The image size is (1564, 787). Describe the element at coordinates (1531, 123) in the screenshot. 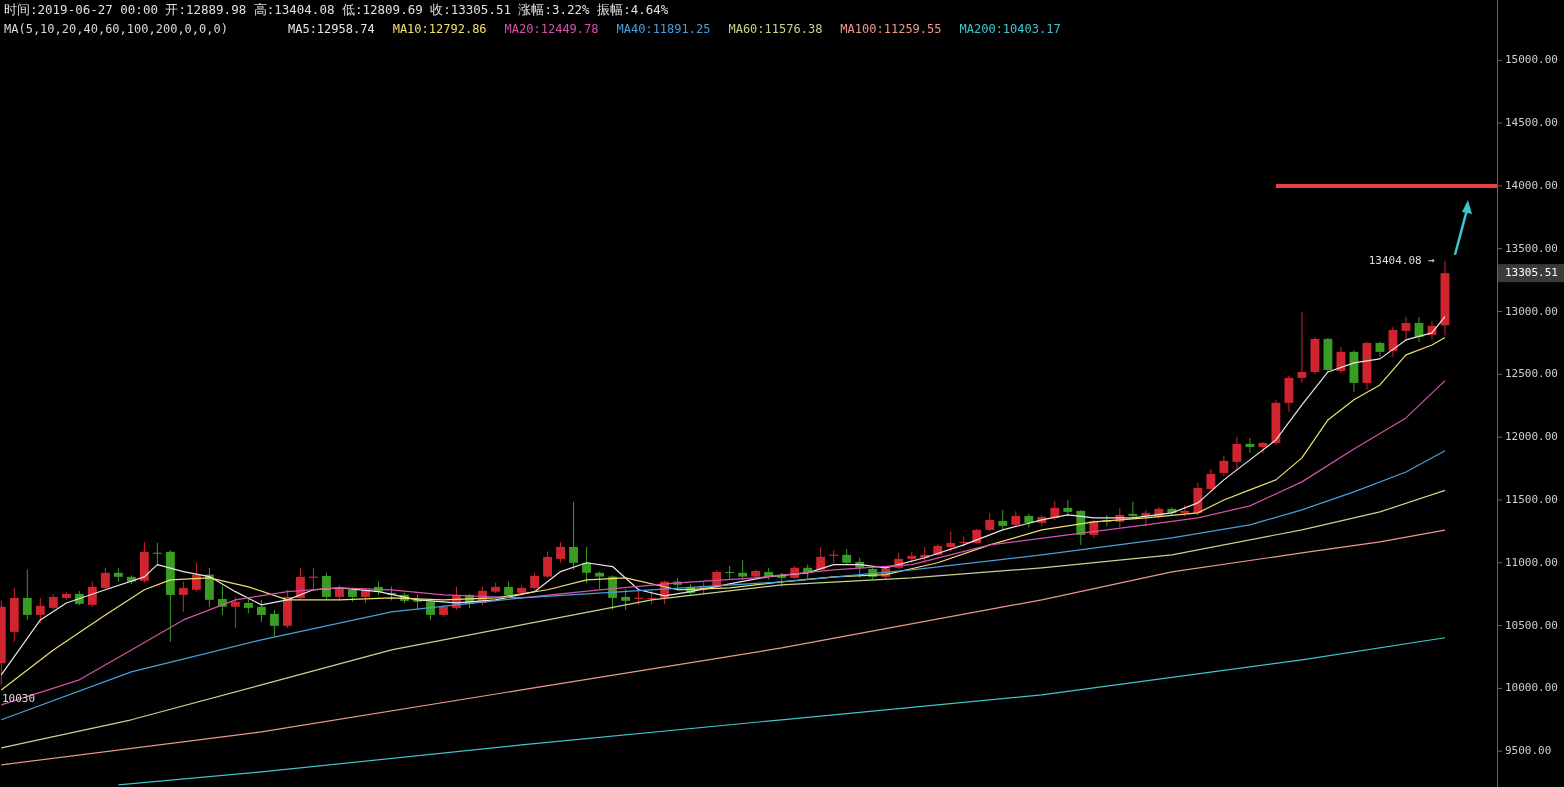

I see `y-tick-label: 14500.00` at that location.